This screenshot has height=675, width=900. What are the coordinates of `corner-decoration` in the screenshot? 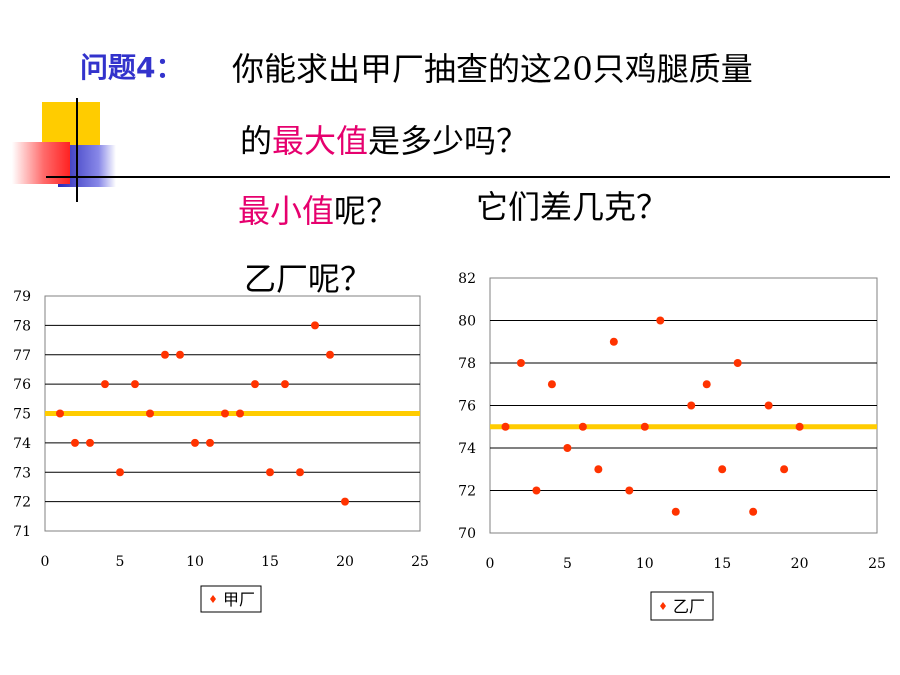 It's located at (65, 101).